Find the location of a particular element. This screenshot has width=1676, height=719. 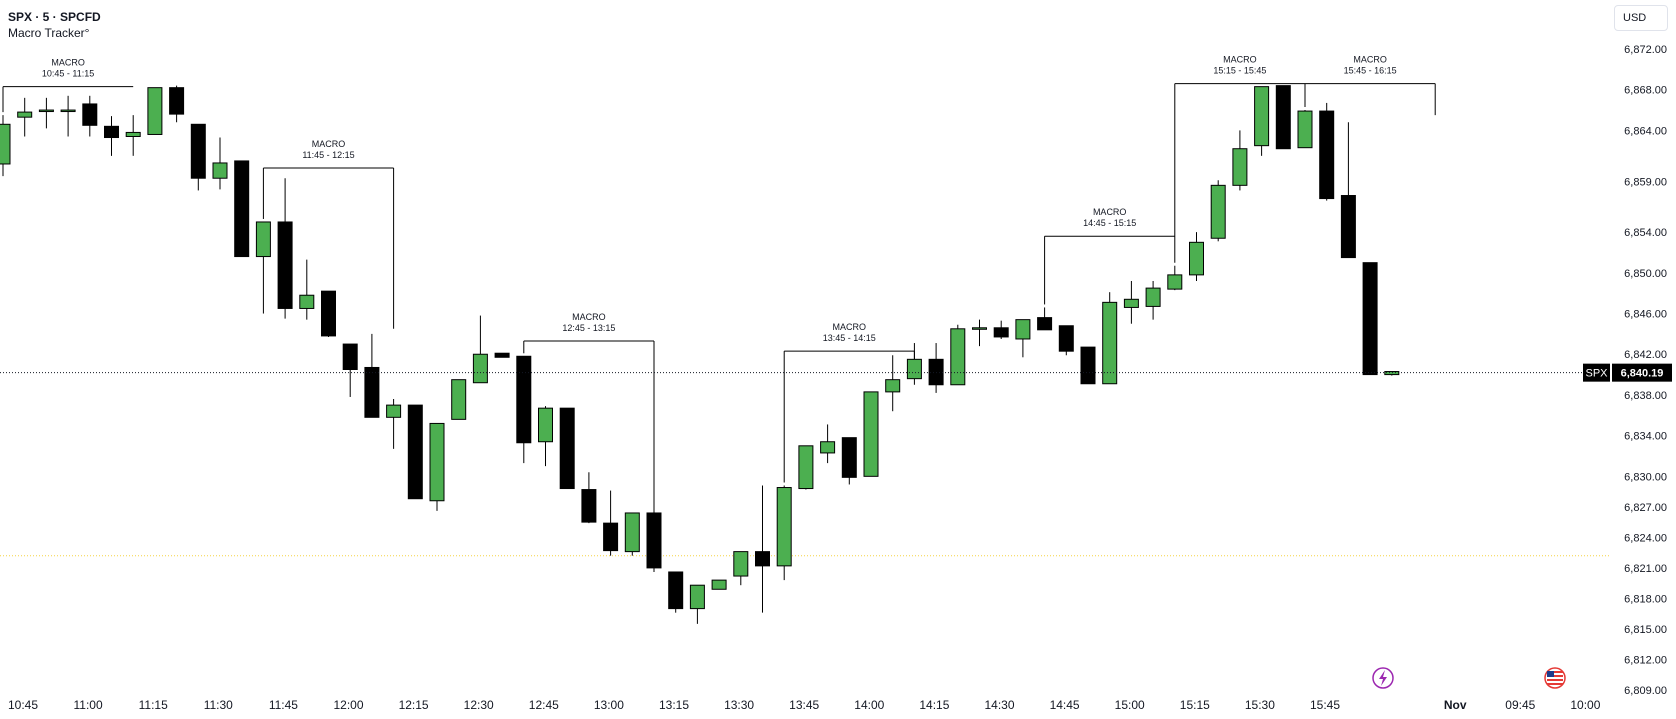

x-tick-label: Nov is located at coordinates (1455, 705).